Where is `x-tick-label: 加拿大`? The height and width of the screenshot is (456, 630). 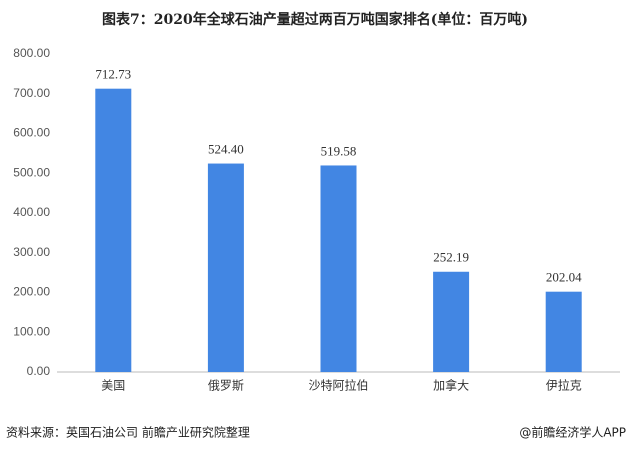
x-tick-label: 加拿大 is located at coordinates (451, 385).